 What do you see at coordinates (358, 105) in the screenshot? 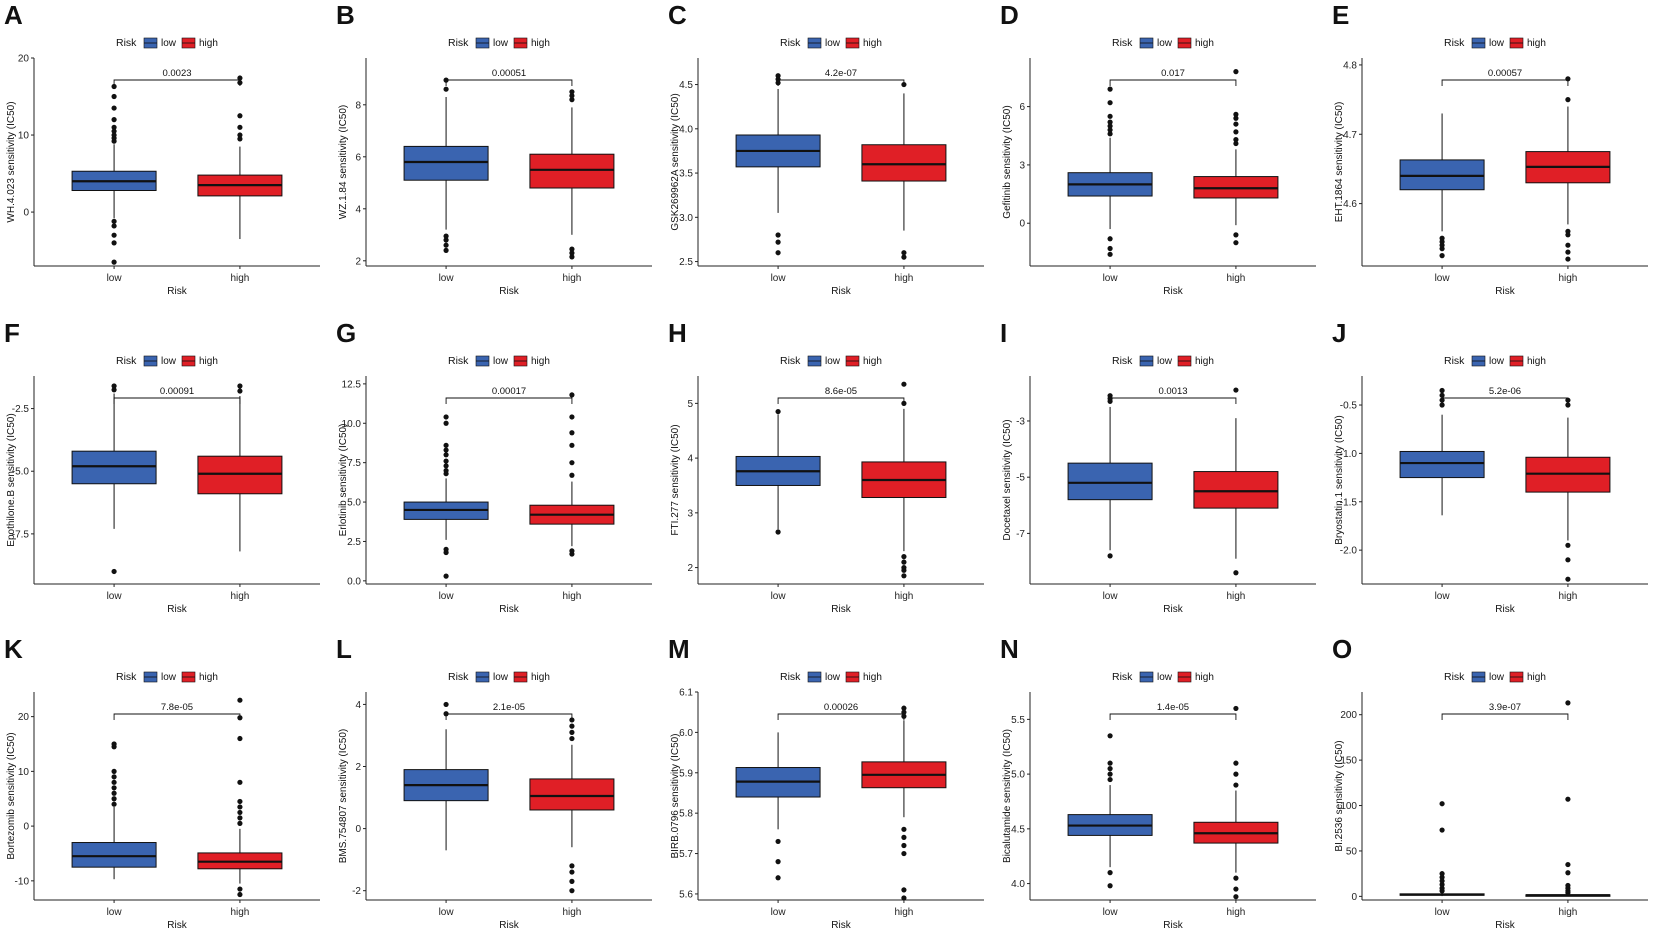
I see `y-tick-label: 8` at bounding box center [358, 105].